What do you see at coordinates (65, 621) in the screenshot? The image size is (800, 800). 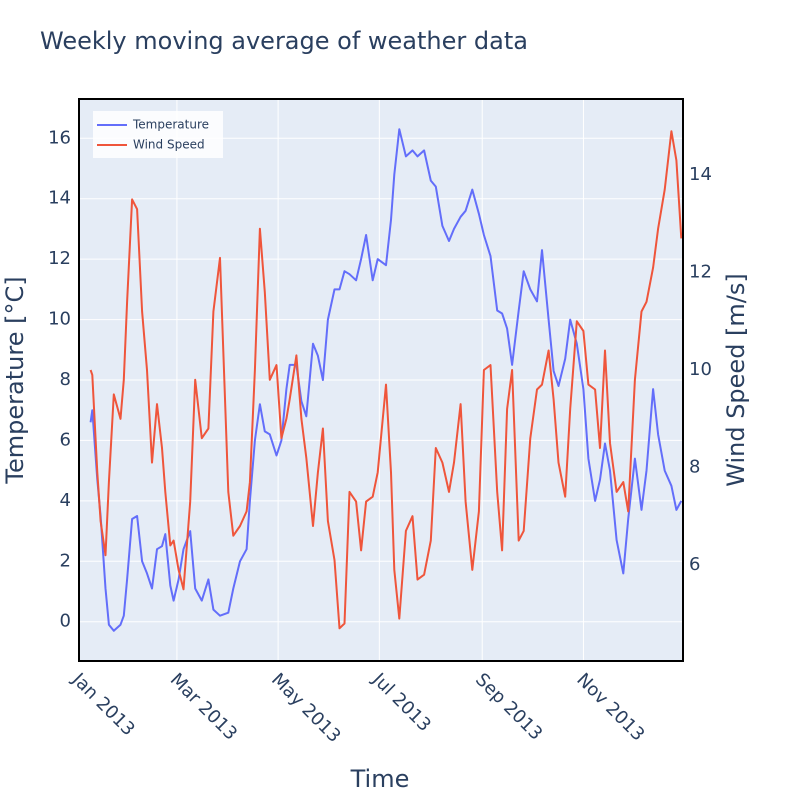 I see `y-tick-label: 0` at bounding box center [65, 621].